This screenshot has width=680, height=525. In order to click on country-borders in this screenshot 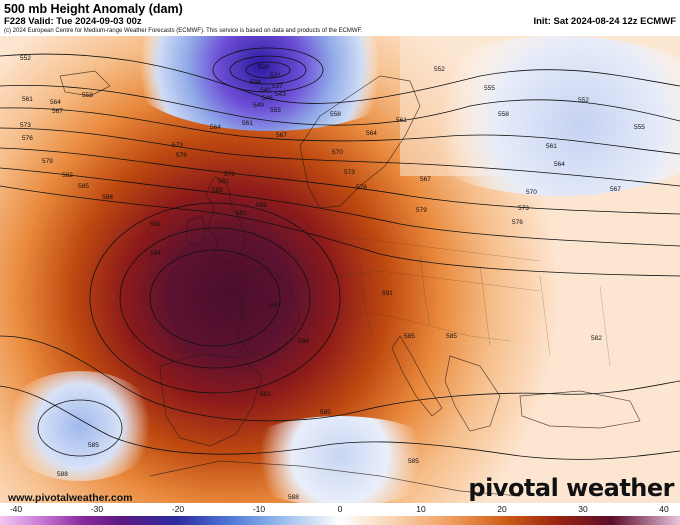, I will do `click(455, 301)`.